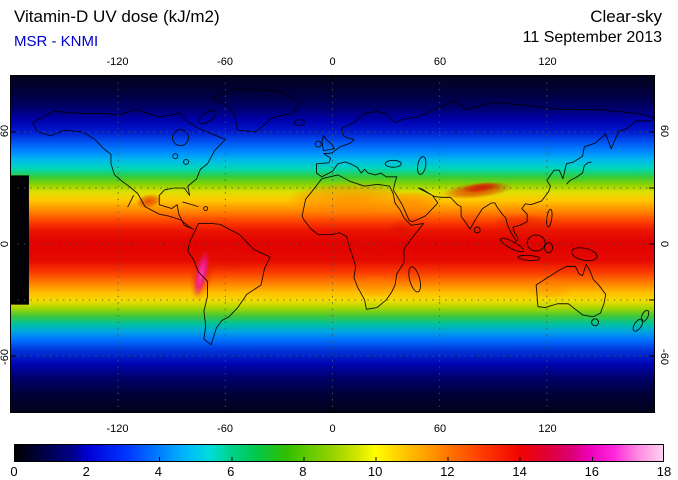  I want to click on outline-baffin, so click(207, 117).